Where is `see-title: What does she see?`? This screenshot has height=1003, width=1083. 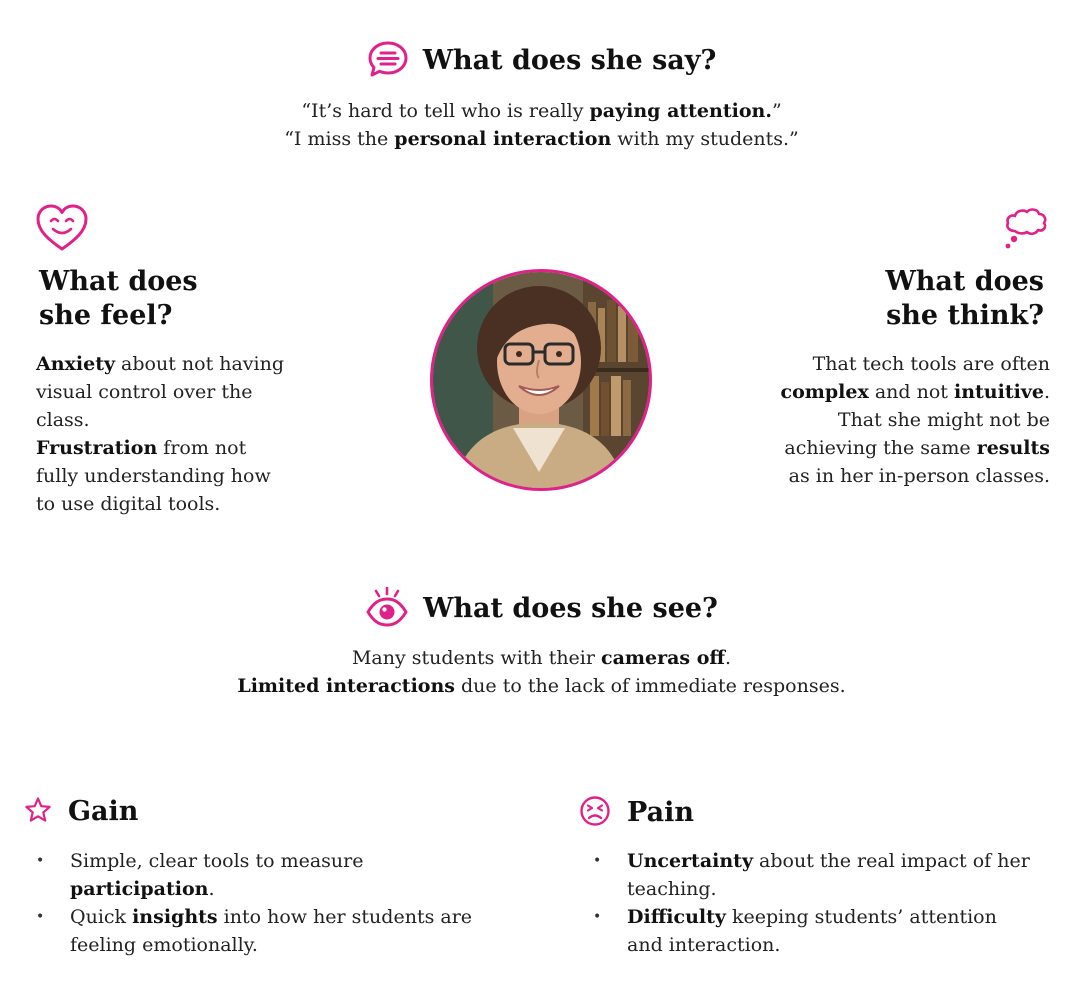
see-title: What does she see? is located at coordinates (570, 608).